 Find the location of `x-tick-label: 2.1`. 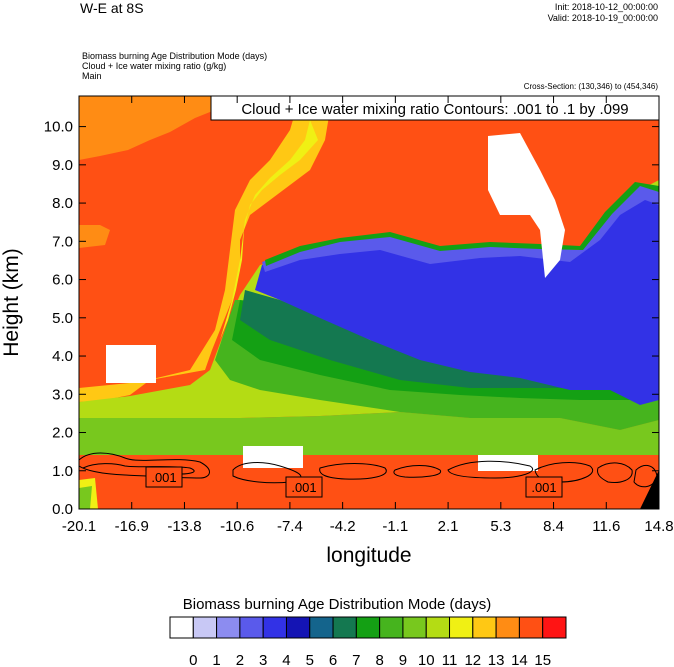

x-tick-label: 2.1 is located at coordinates (448, 526).